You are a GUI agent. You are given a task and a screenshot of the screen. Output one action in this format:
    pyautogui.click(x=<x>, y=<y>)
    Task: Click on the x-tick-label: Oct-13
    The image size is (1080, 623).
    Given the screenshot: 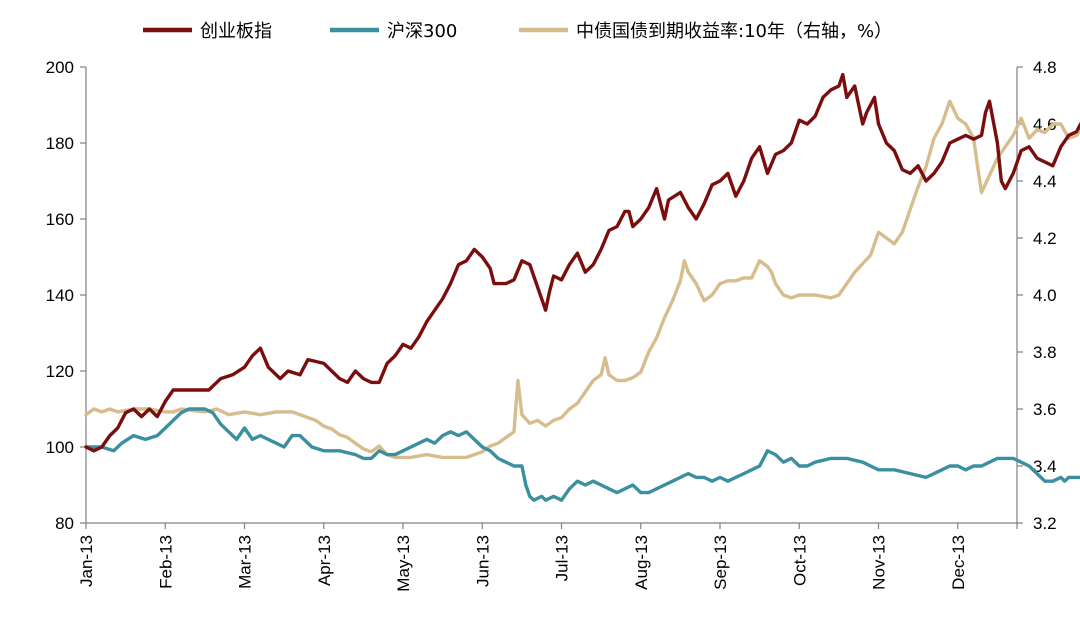 What is the action you would take?
    pyautogui.click(x=799, y=560)
    